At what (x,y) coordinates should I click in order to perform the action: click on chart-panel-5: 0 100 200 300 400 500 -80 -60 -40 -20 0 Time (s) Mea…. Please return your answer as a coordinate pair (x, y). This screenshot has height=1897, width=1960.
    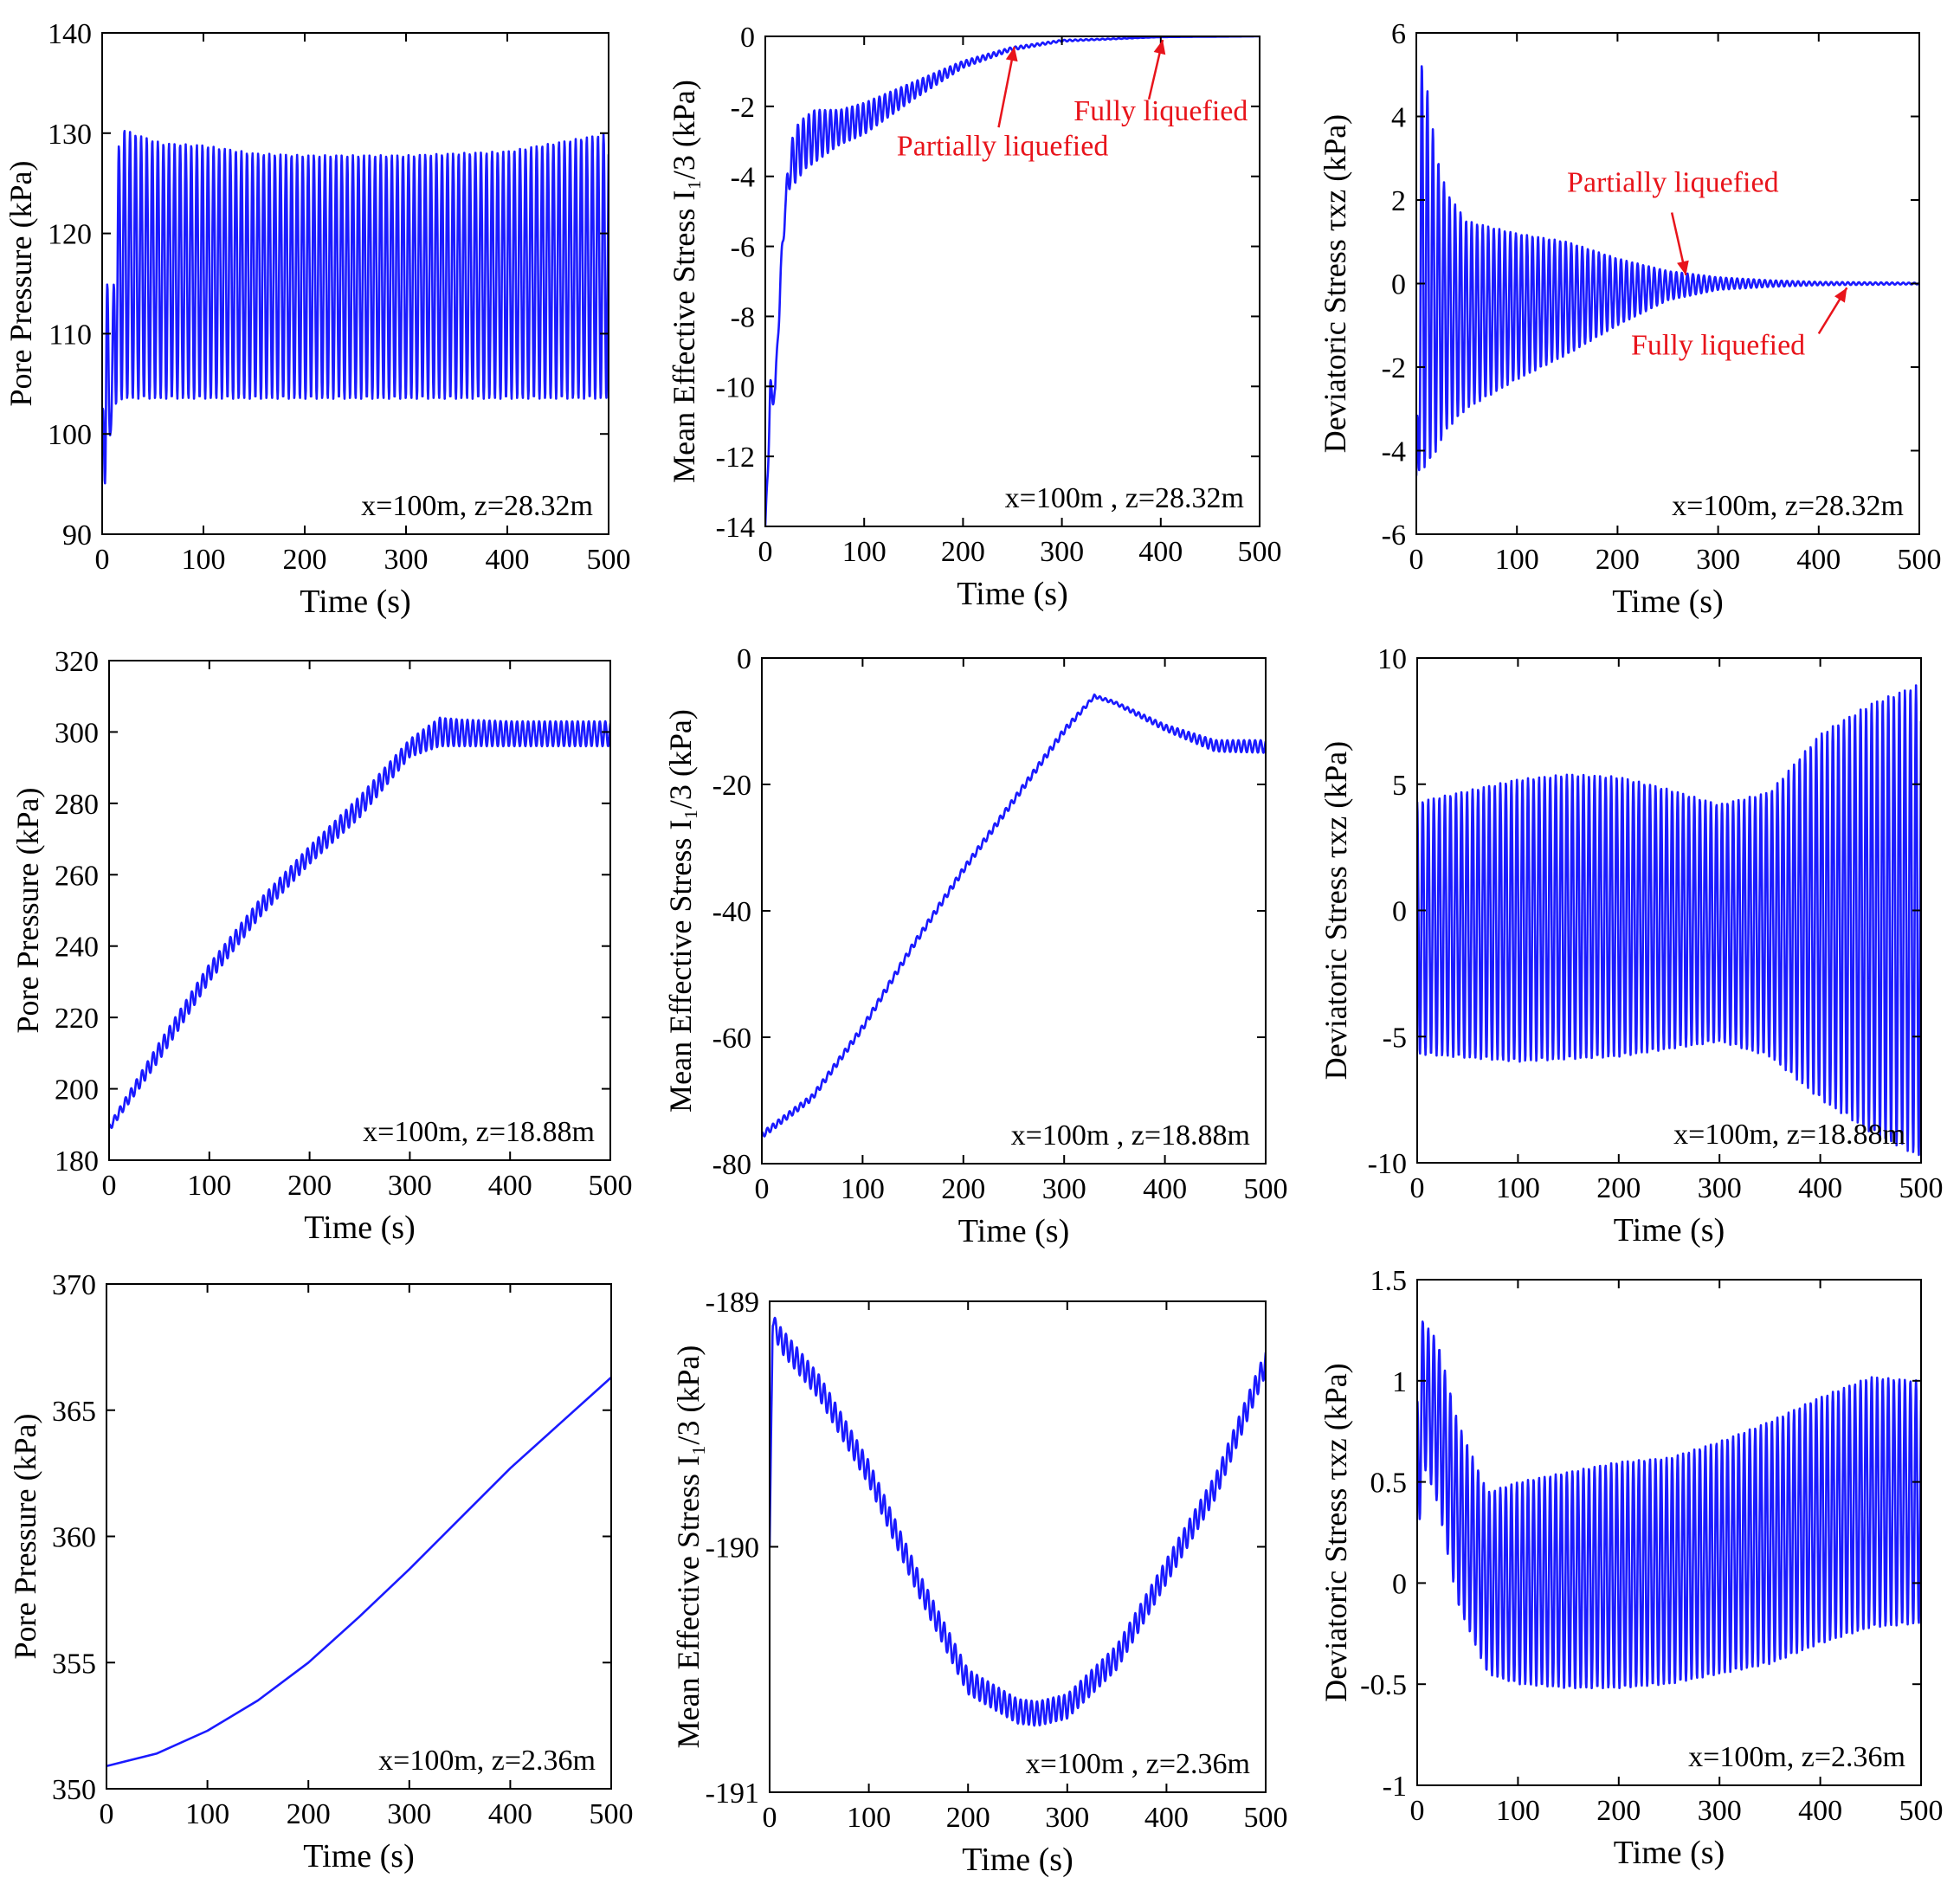
    Looking at the image, I should click on (976, 946).